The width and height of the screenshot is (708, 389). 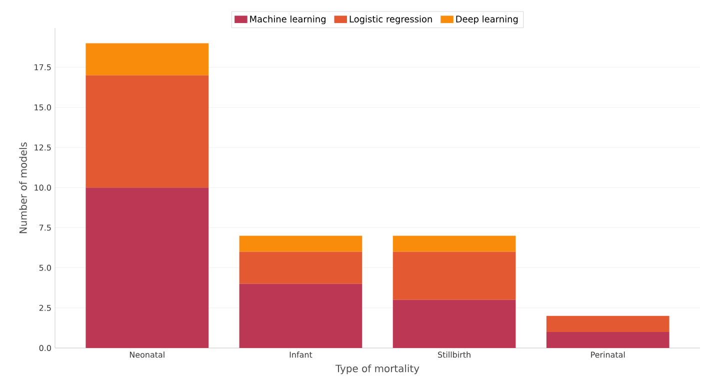 What do you see at coordinates (288, 20) in the screenshot?
I see `legend-label: Machine learning` at bounding box center [288, 20].